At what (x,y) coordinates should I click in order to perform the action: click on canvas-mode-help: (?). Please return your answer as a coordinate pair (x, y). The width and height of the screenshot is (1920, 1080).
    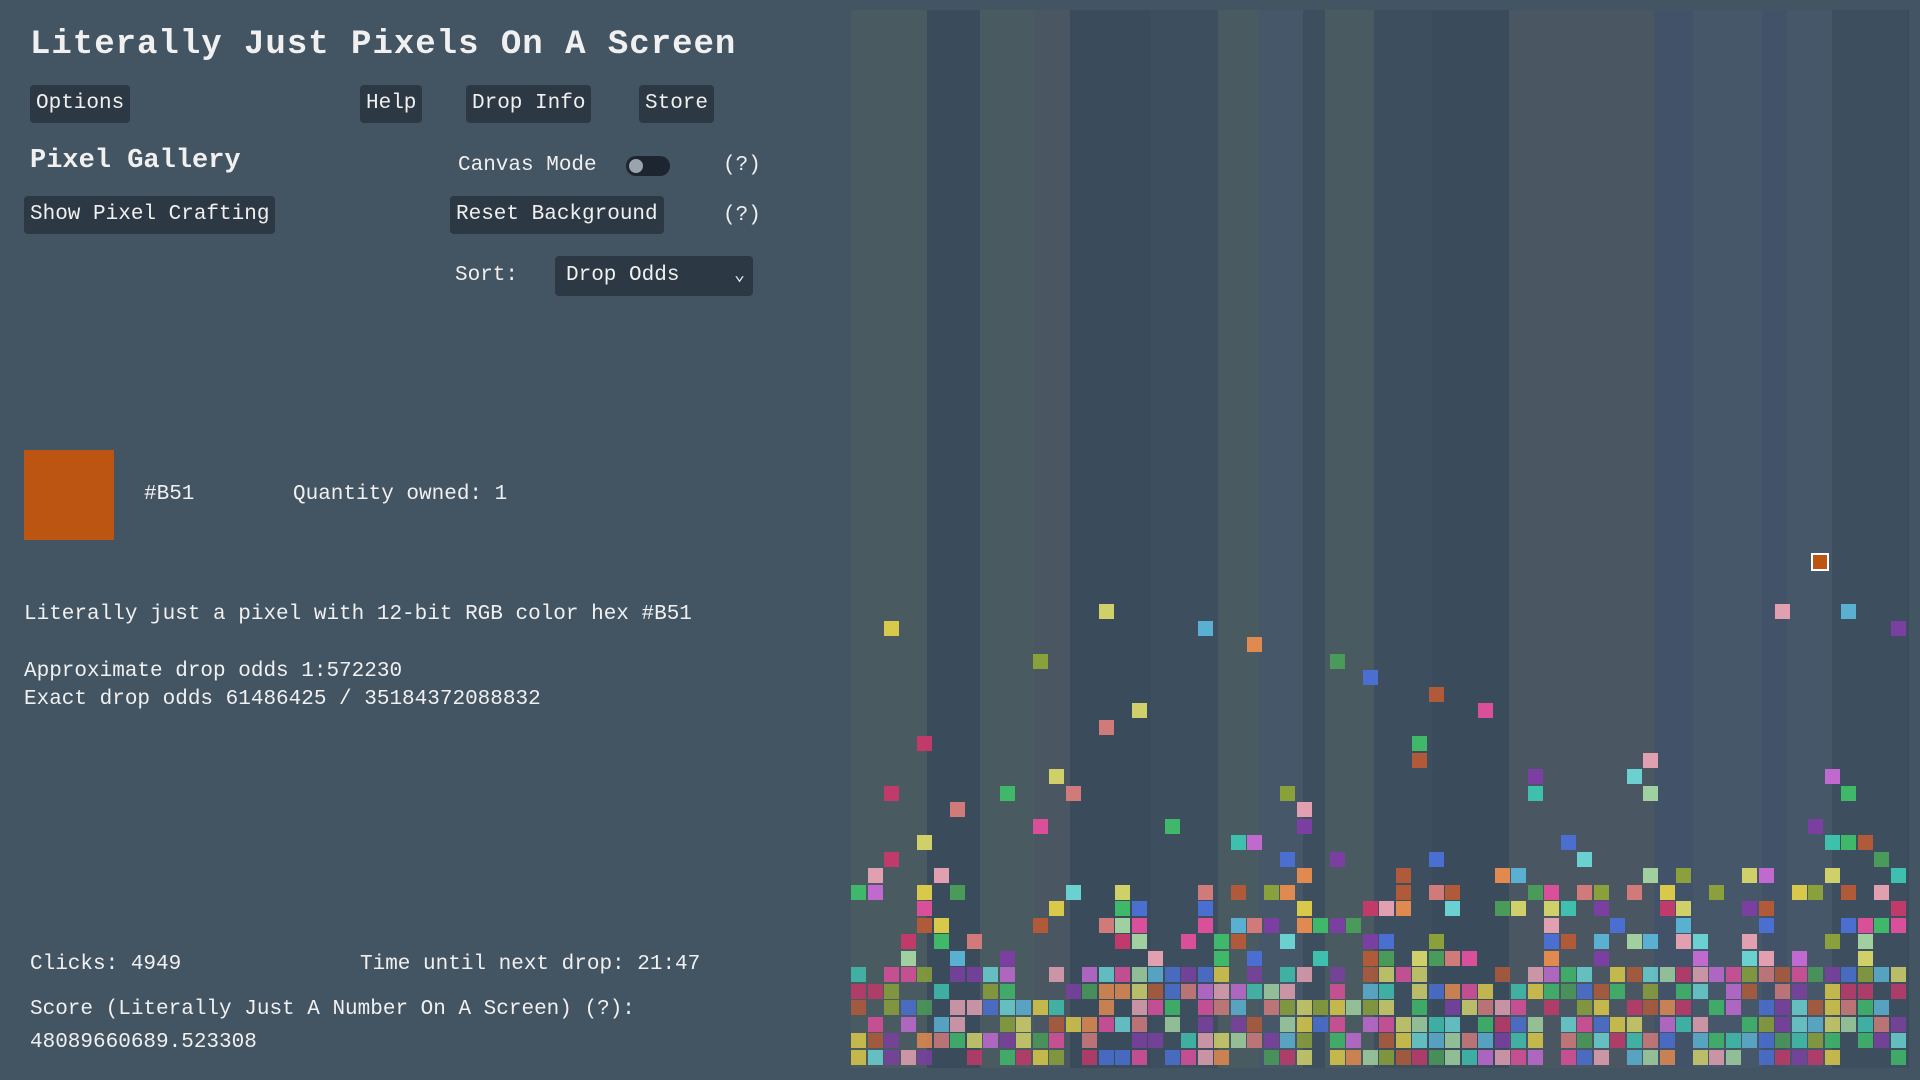
    Looking at the image, I should click on (742, 165).